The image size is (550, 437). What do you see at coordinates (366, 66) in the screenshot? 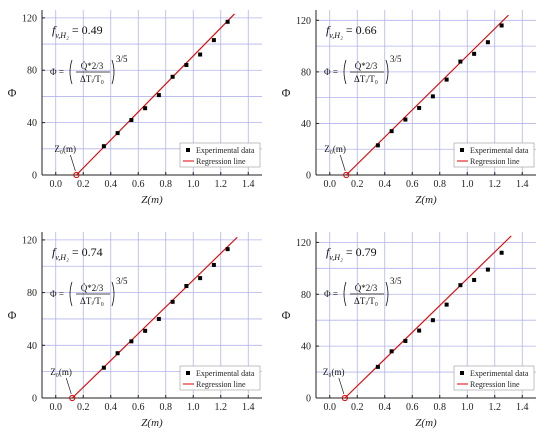
I see `formula-numerator: Q̇*2/3` at bounding box center [366, 66].